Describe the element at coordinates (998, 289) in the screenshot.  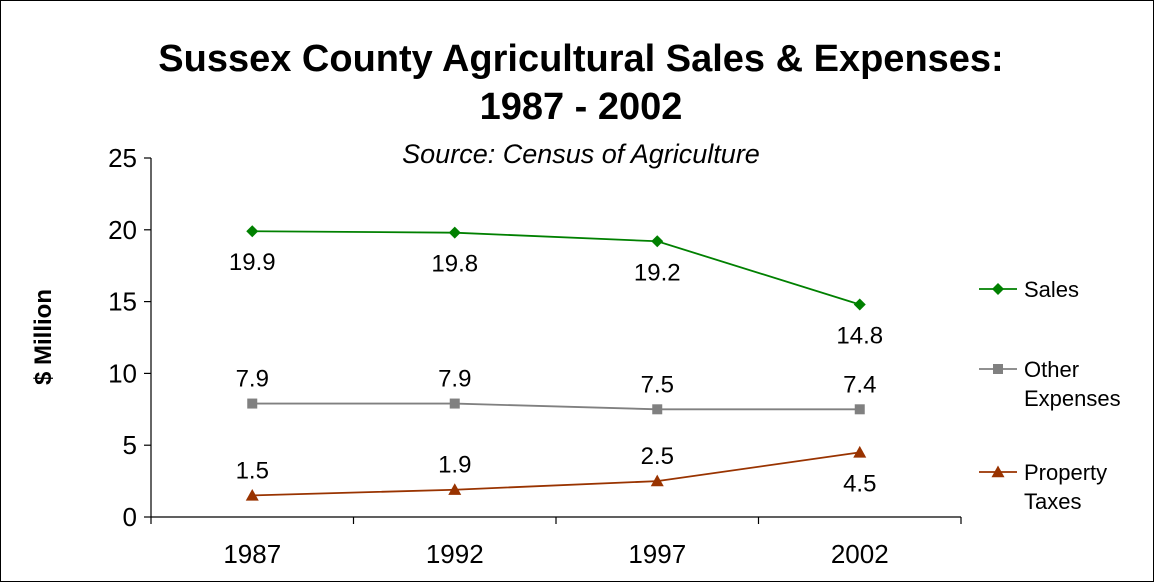
I see `legend-marker-sales` at that location.